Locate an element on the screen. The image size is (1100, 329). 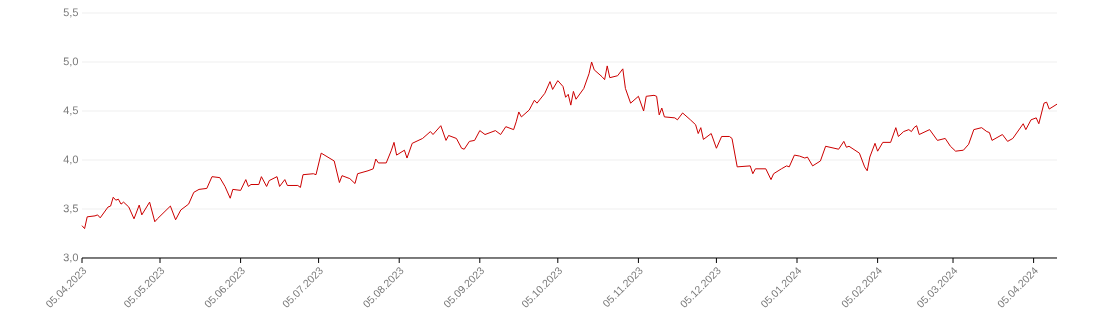
y-tick-label: 5,0 is located at coordinates (71, 62).